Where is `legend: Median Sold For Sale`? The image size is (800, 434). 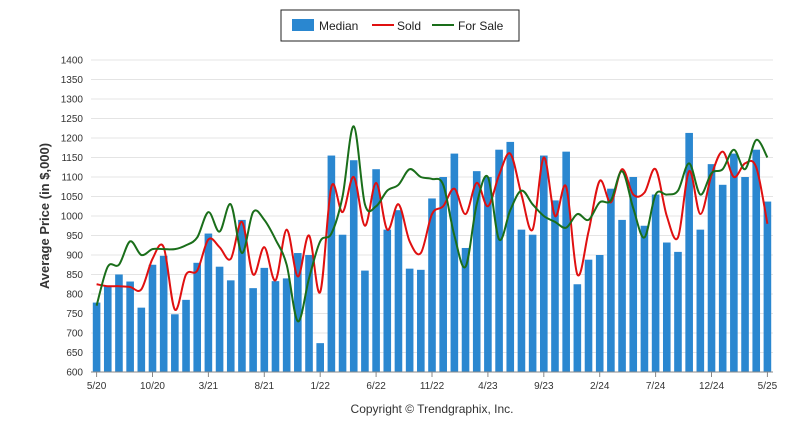 legend: Median Sold For Sale is located at coordinates (400, 25).